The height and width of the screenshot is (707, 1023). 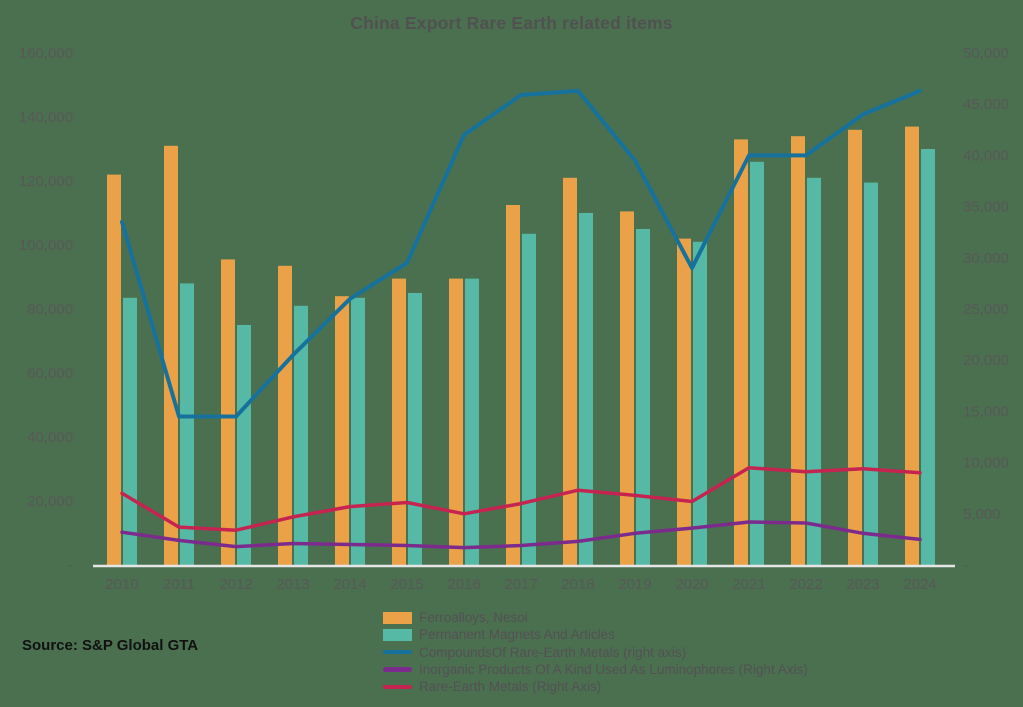 I want to click on x-axis-label: 2017, so click(x=520, y=584).